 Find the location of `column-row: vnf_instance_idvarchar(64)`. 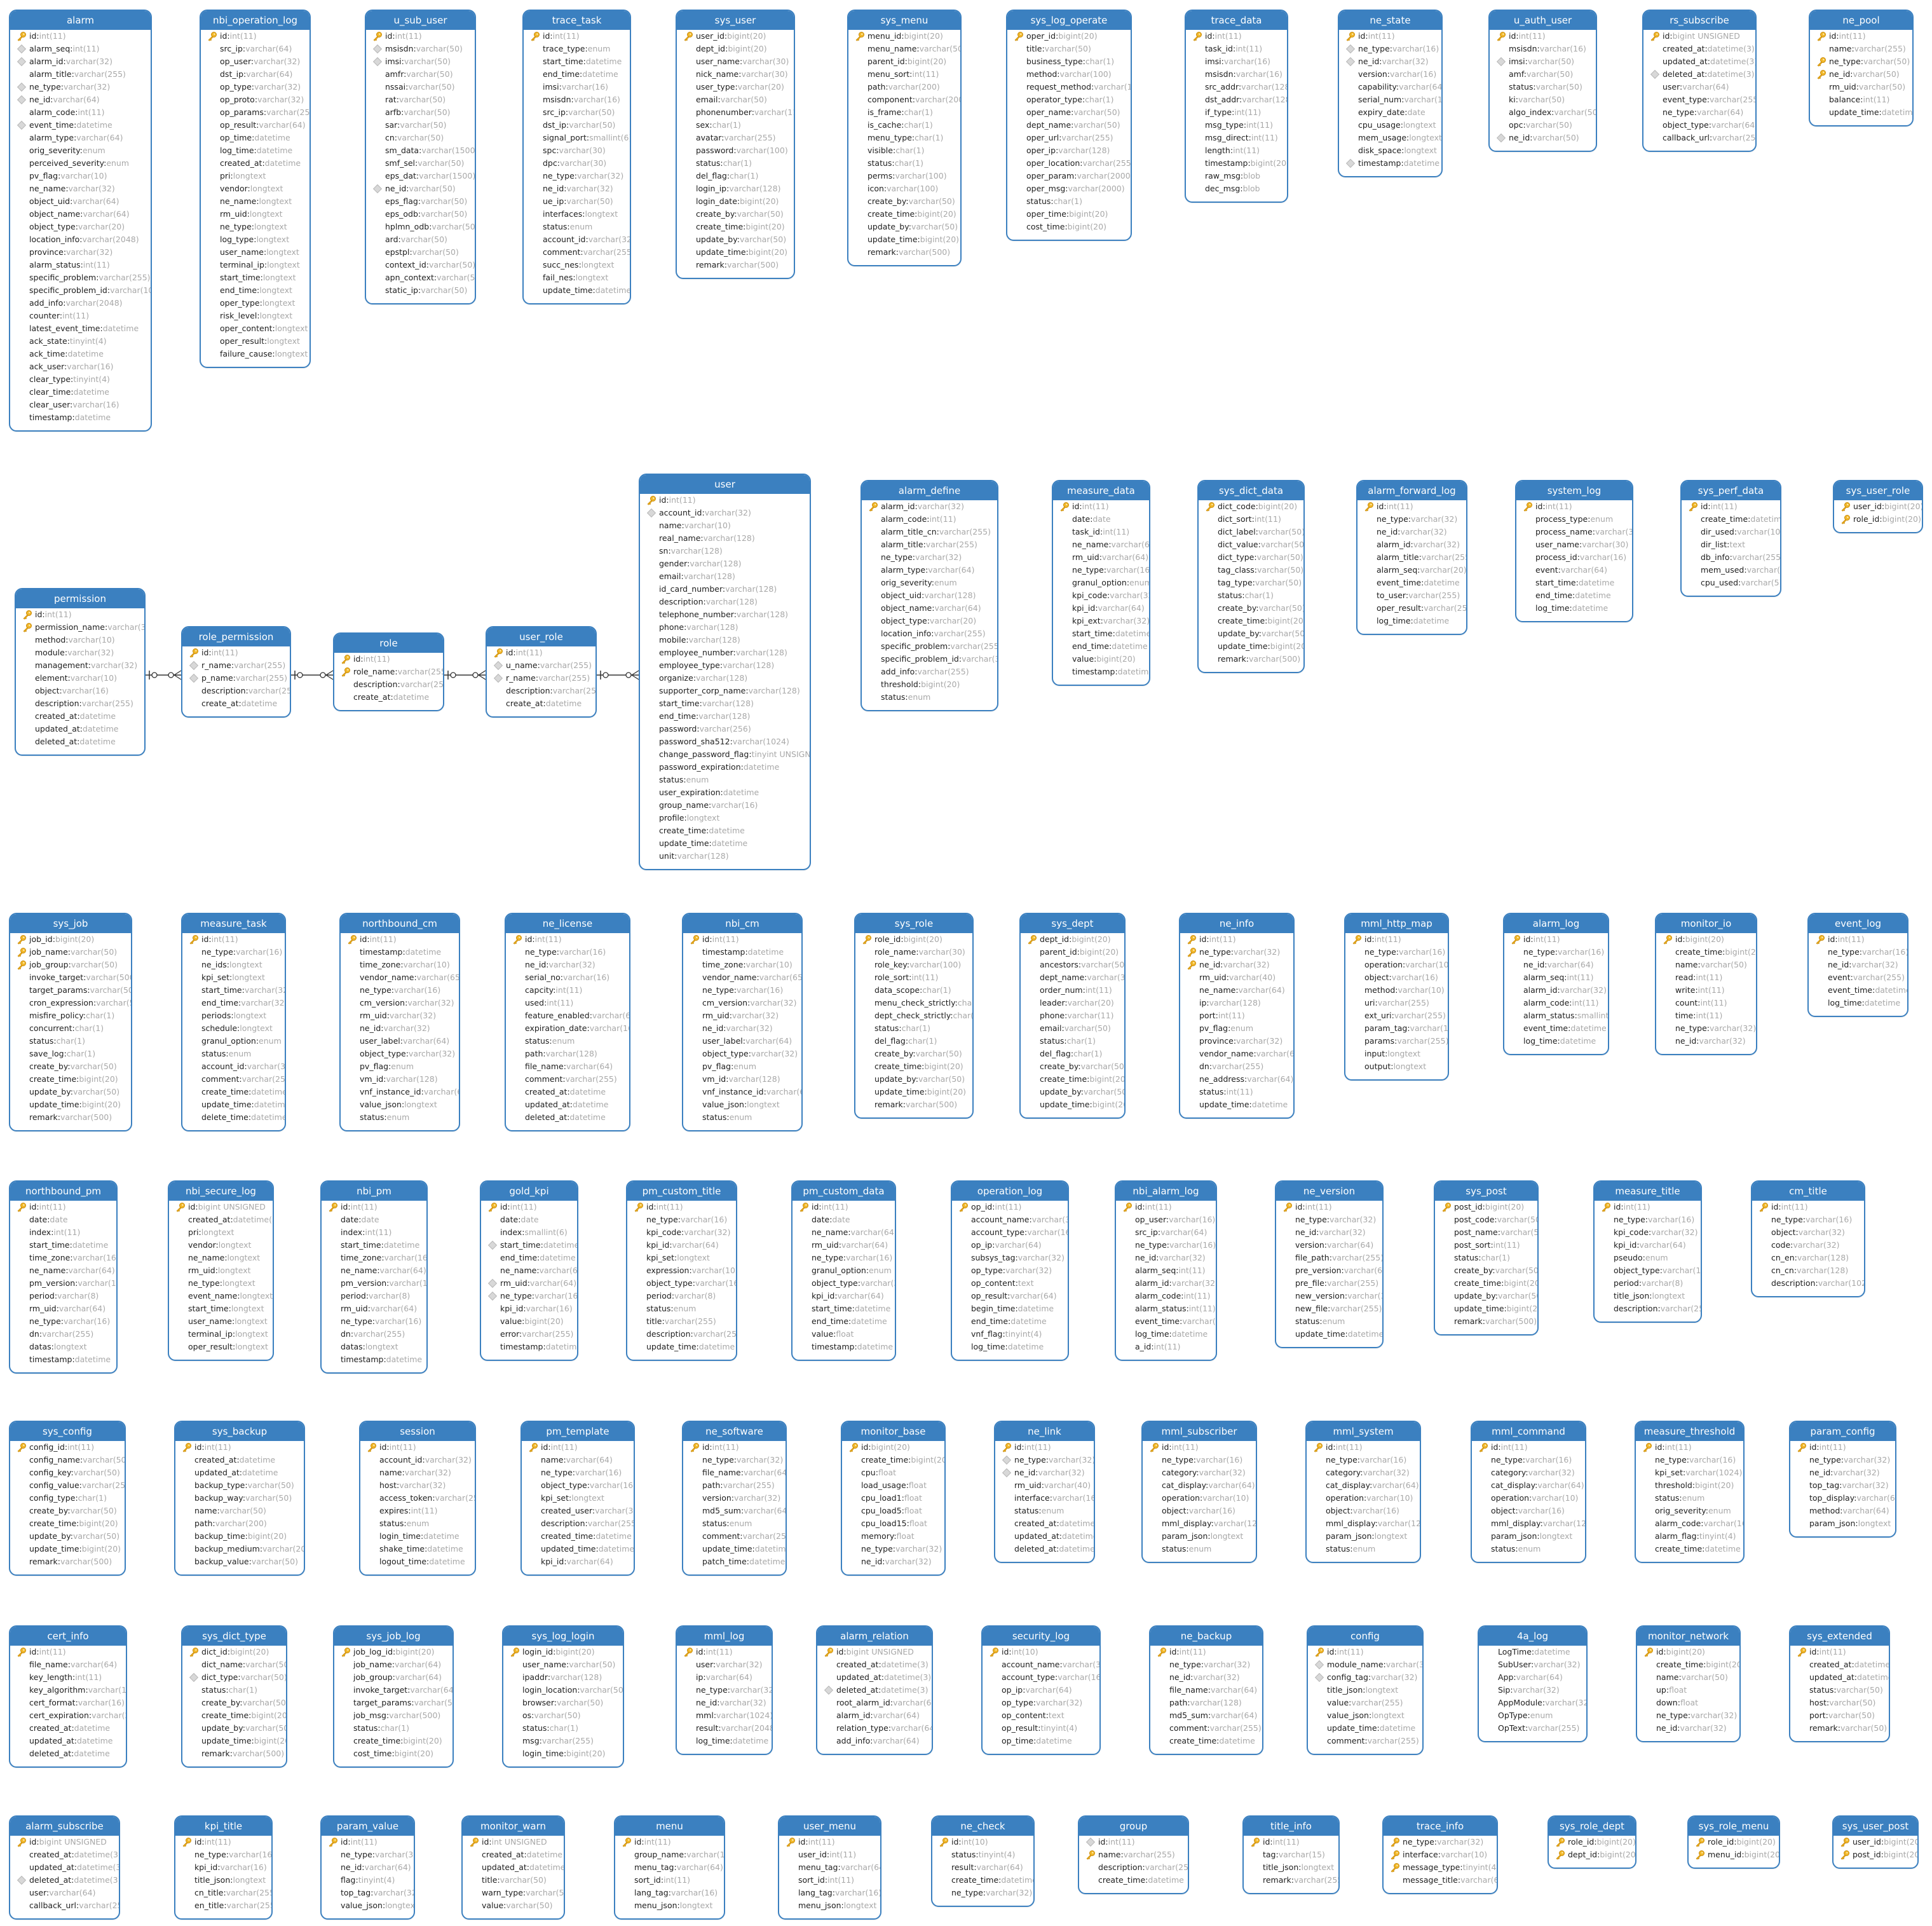

column-row: vnf_instance_idvarchar(64) is located at coordinates (742, 1092).